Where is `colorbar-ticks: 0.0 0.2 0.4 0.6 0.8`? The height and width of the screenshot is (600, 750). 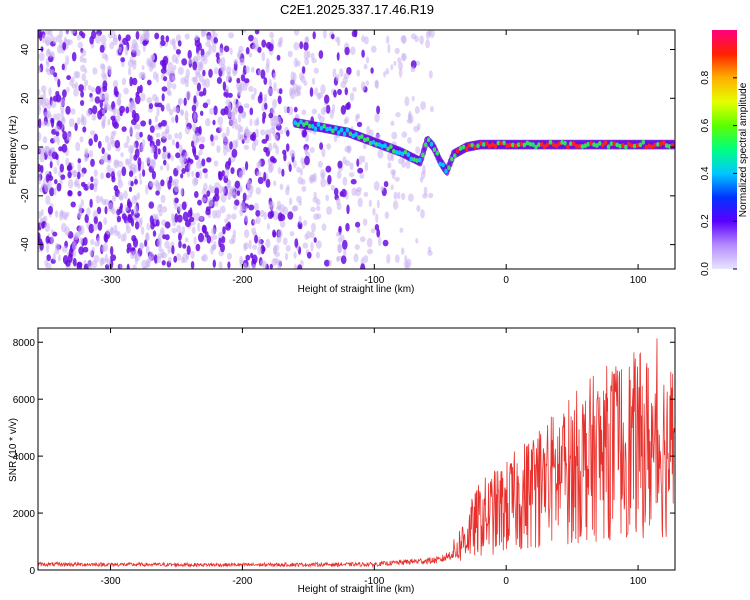 colorbar-ticks: 0.0 0.2 0.4 0.6 0.8 is located at coordinates (718, 173).